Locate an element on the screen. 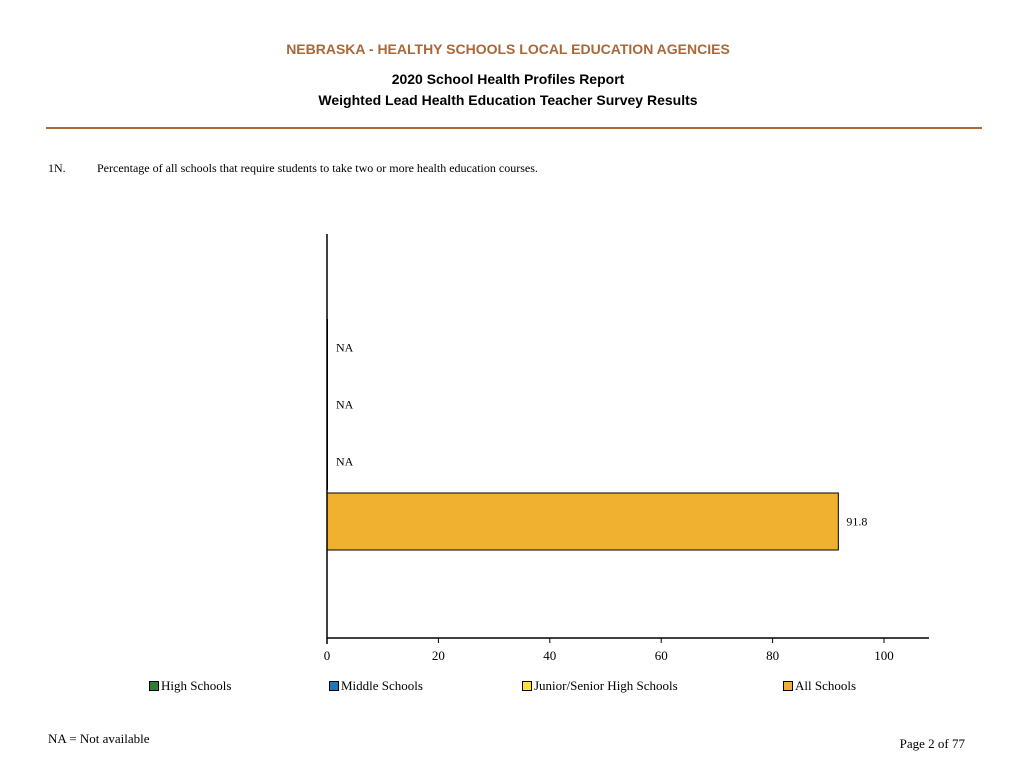 This screenshot has width=1024, height=768. report-name: 2020 School Health Profiles Report is located at coordinates (508, 79).